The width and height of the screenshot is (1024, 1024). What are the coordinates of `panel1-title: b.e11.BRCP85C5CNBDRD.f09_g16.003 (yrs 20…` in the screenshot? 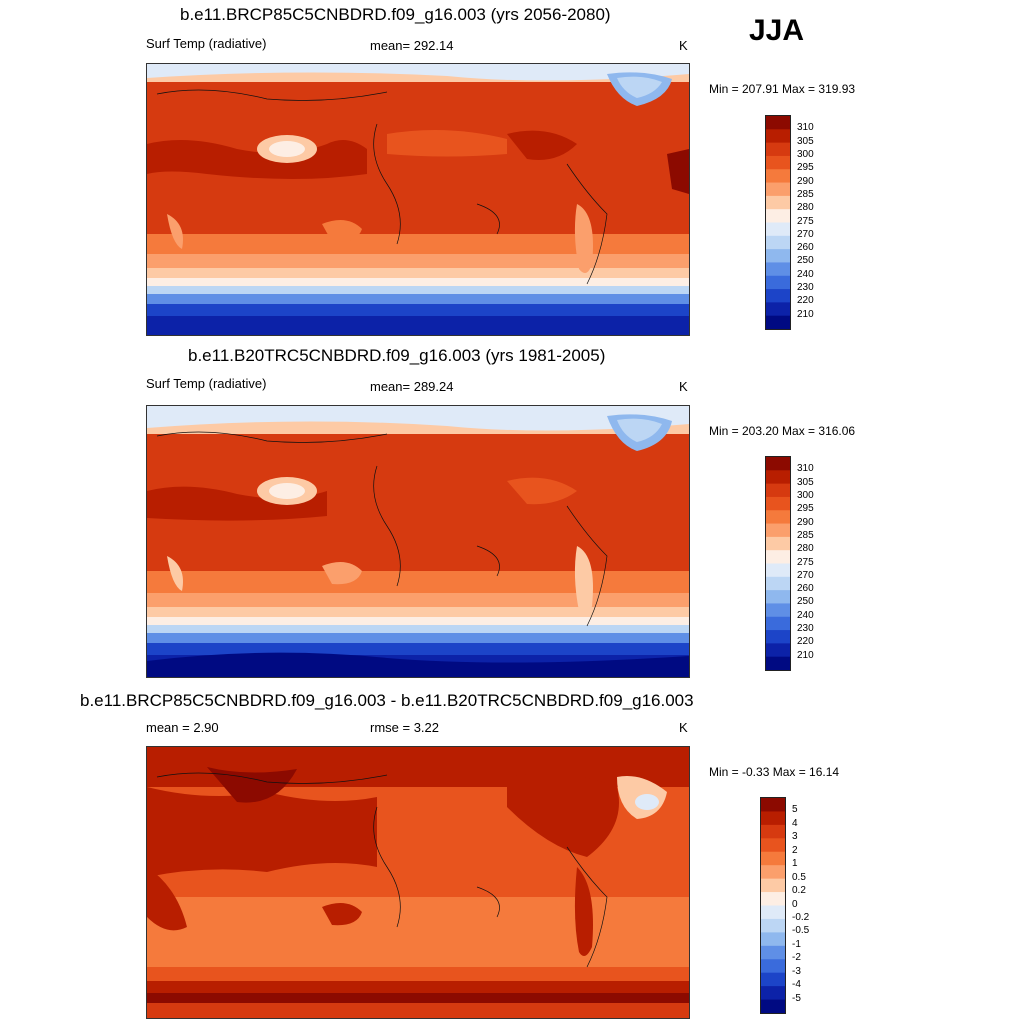 It's located at (395, 14).